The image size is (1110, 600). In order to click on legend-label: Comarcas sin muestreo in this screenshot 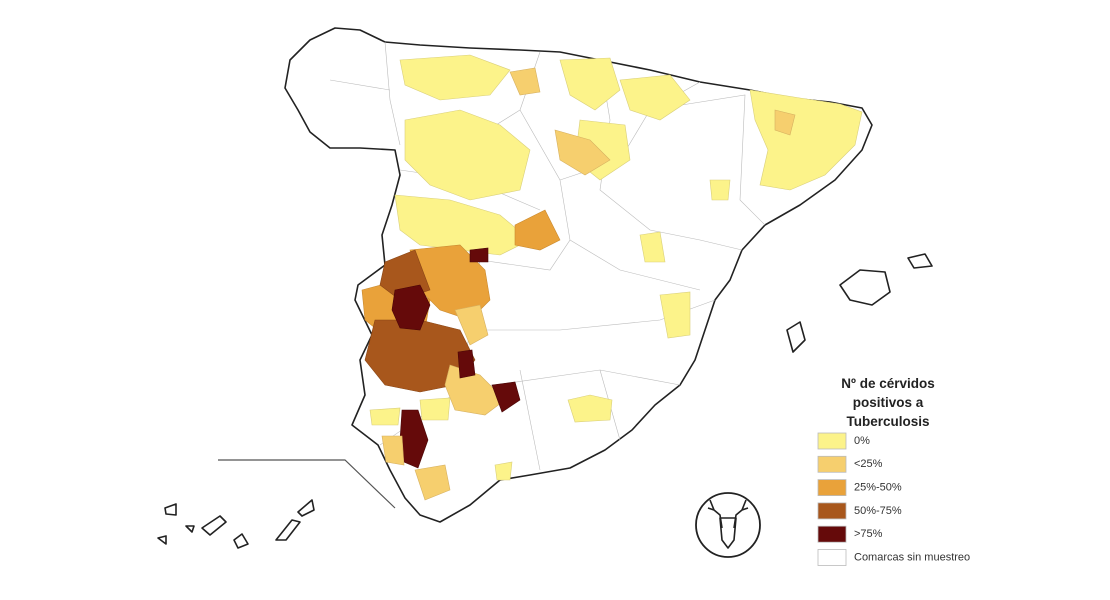, I will do `click(912, 557)`.